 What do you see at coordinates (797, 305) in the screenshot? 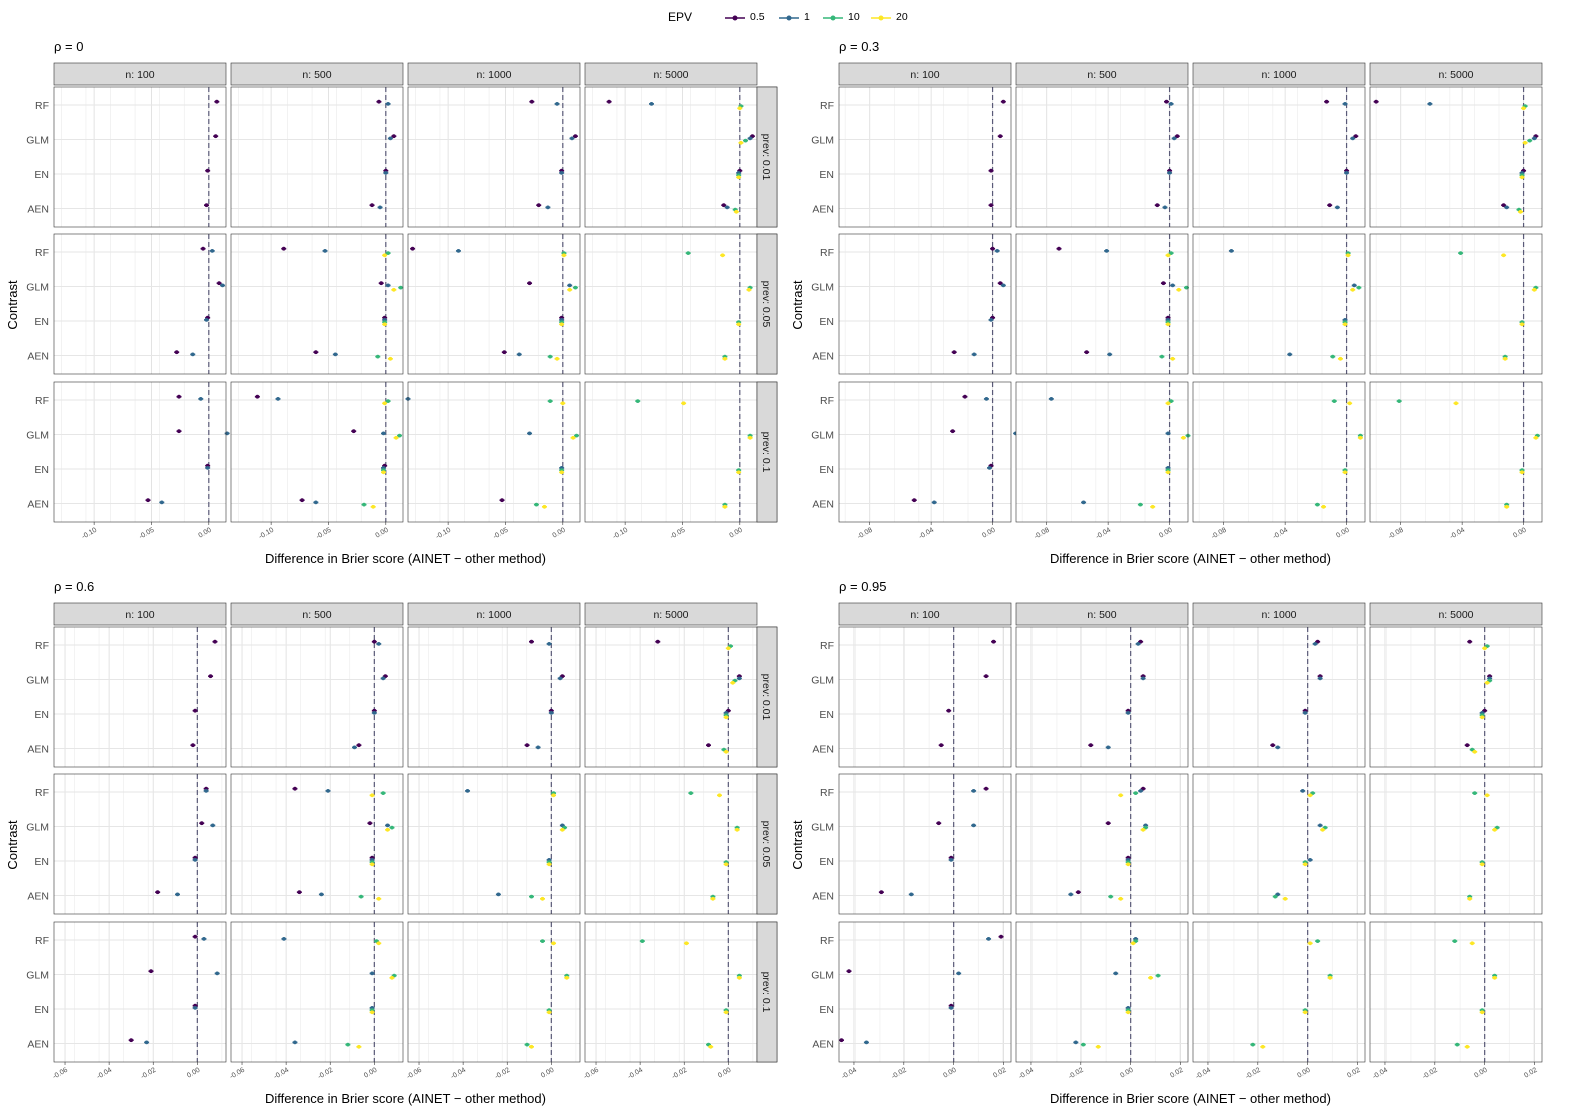
I see `y-axis-label: Contrast` at bounding box center [797, 305].